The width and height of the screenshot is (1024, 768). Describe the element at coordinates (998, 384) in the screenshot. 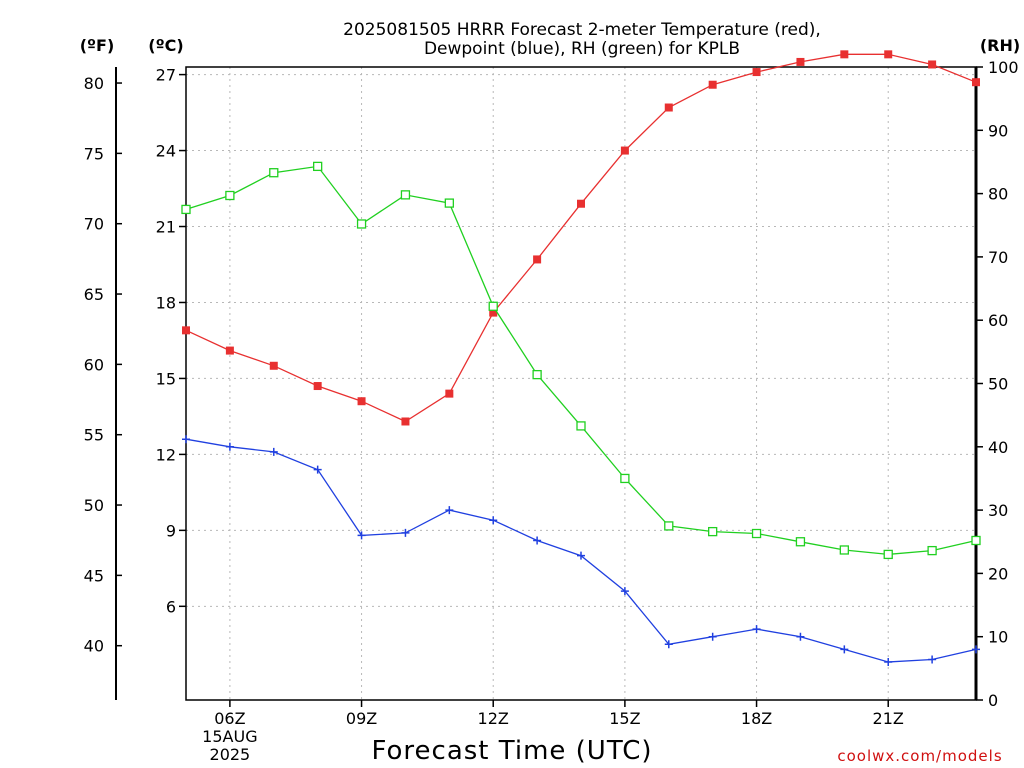

I see `rh-tick-label: 50` at that location.